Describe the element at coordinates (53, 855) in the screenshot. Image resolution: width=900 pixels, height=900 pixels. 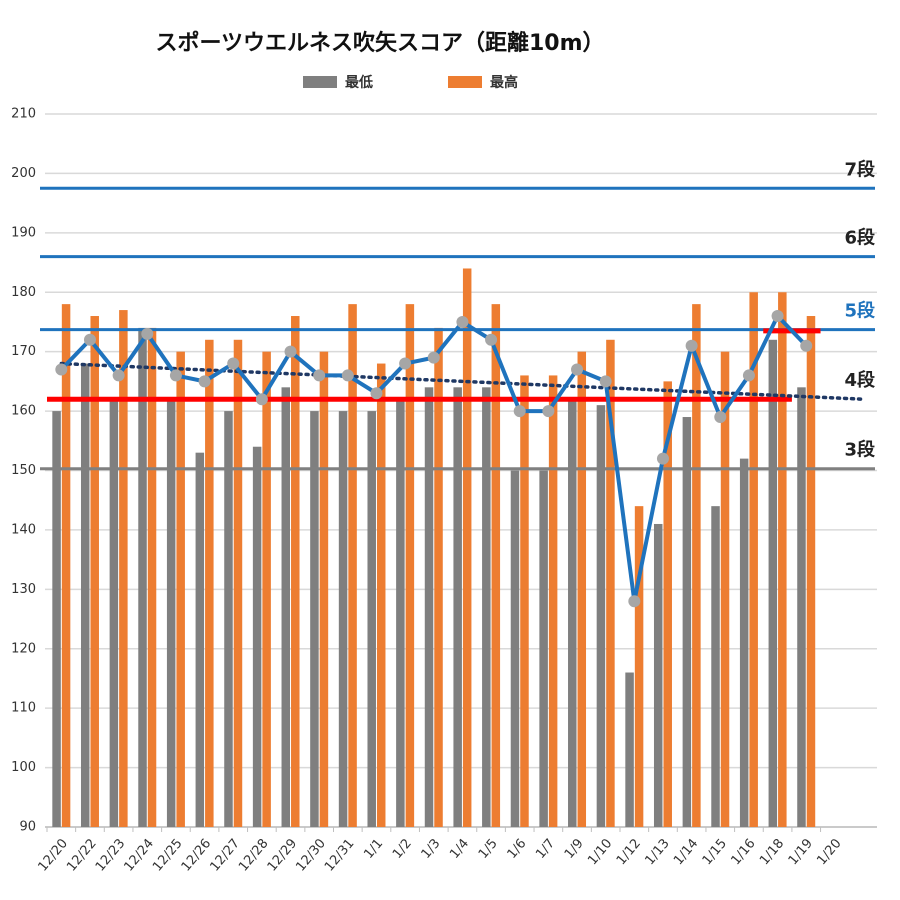
I see `x-tick-label: 12/20` at that location.